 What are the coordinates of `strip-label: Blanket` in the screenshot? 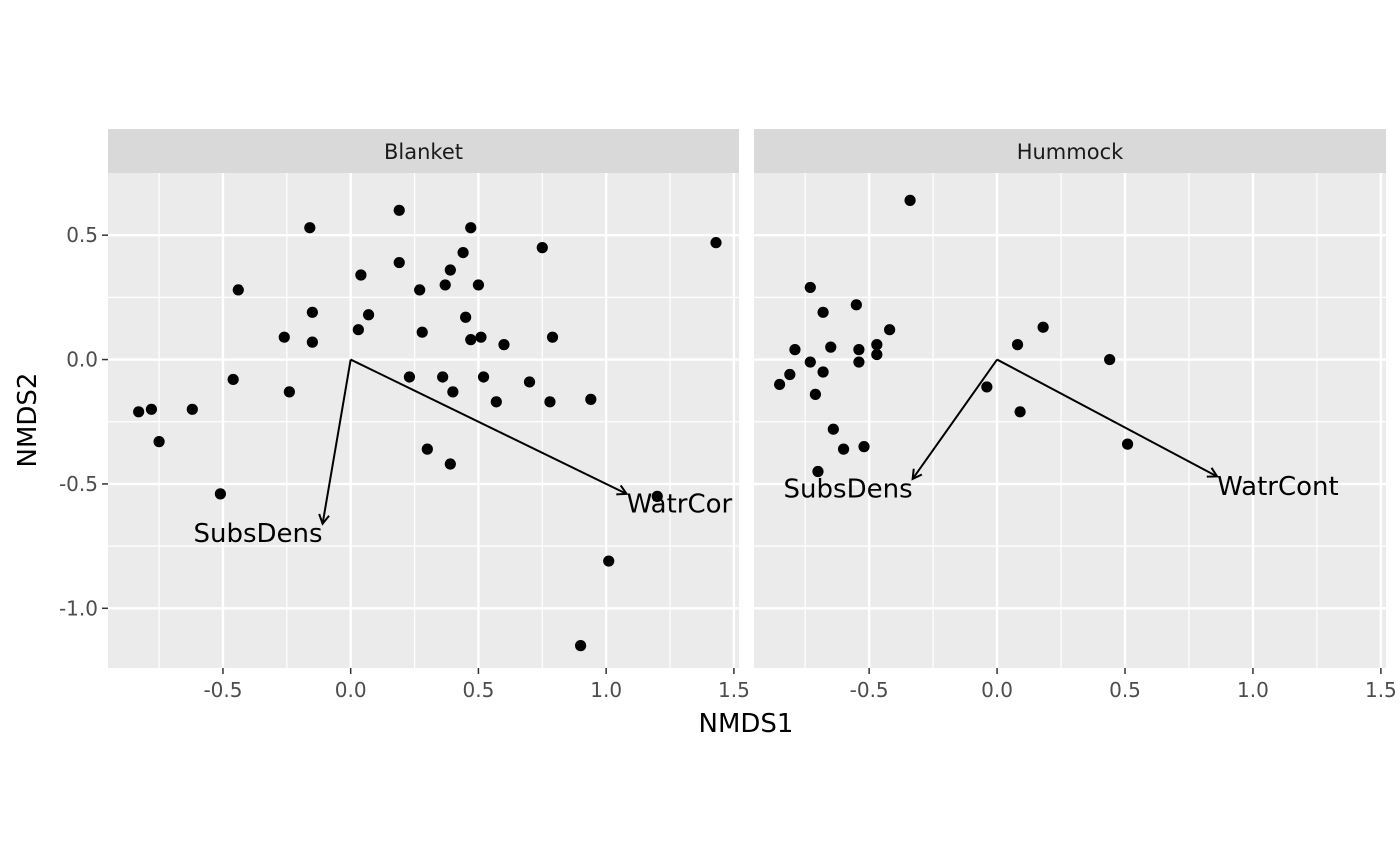 It's located at (423, 152).